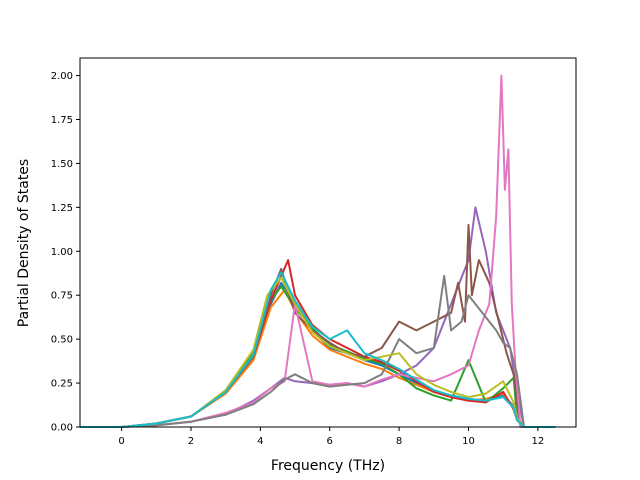 The height and width of the screenshot is (480, 640). What do you see at coordinates (328, 466) in the screenshot?
I see `x-axis-label: Frequency (THz)` at bounding box center [328, 466].